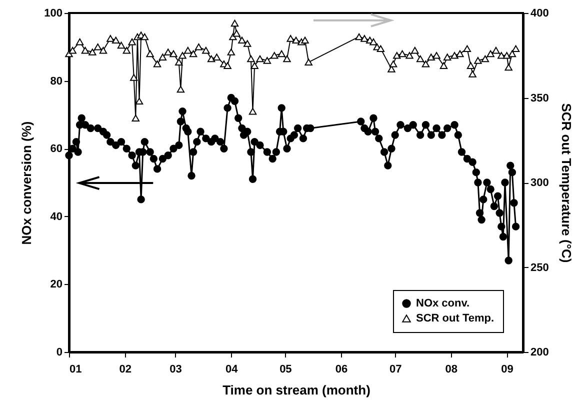  Describe the element at coordinates (56, 149) in the screenshot. I see `y-tick-label: 60` at that location.